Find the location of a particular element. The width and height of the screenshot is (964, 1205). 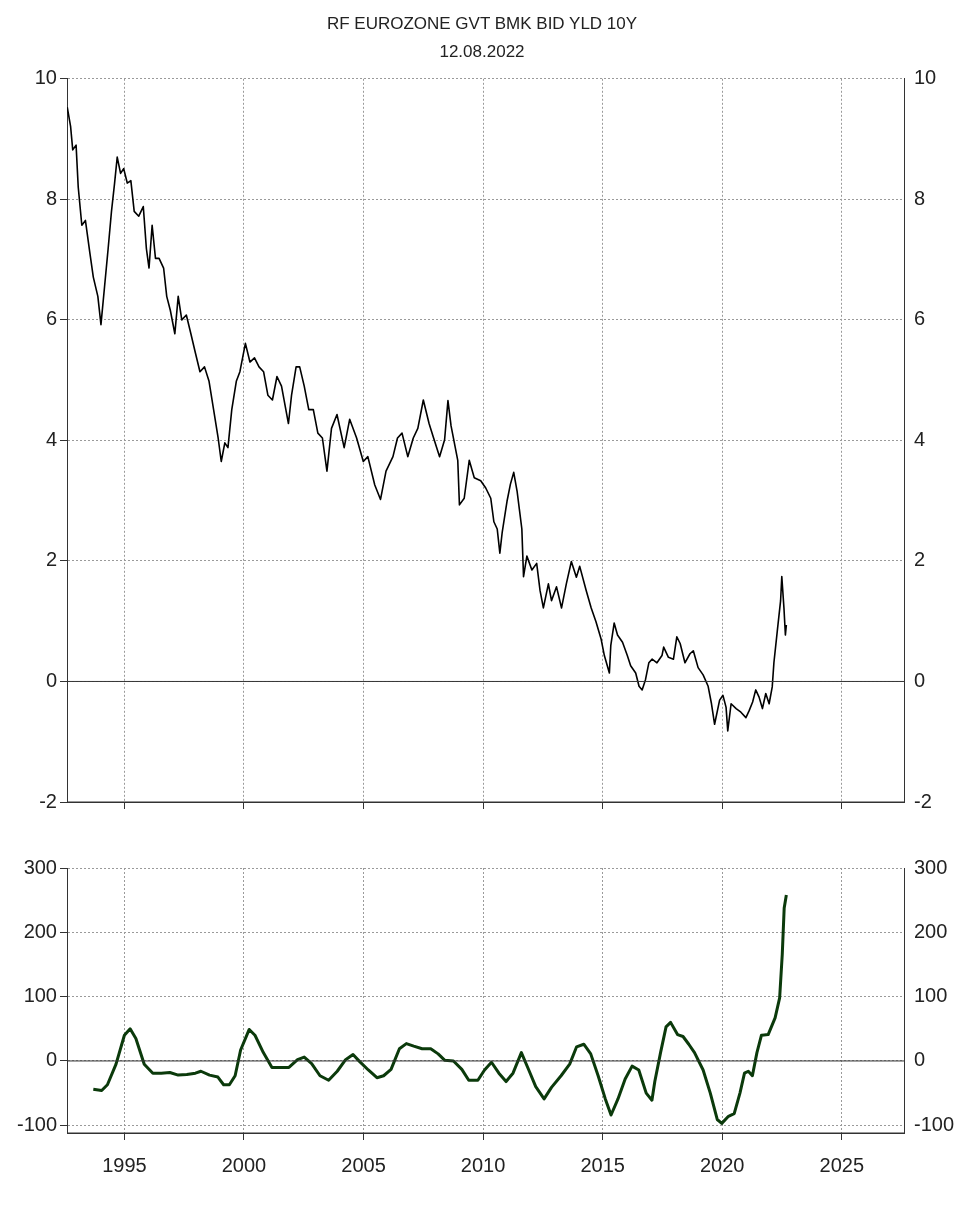

y-tick-label: 200 is located at coordinates (40, 930).